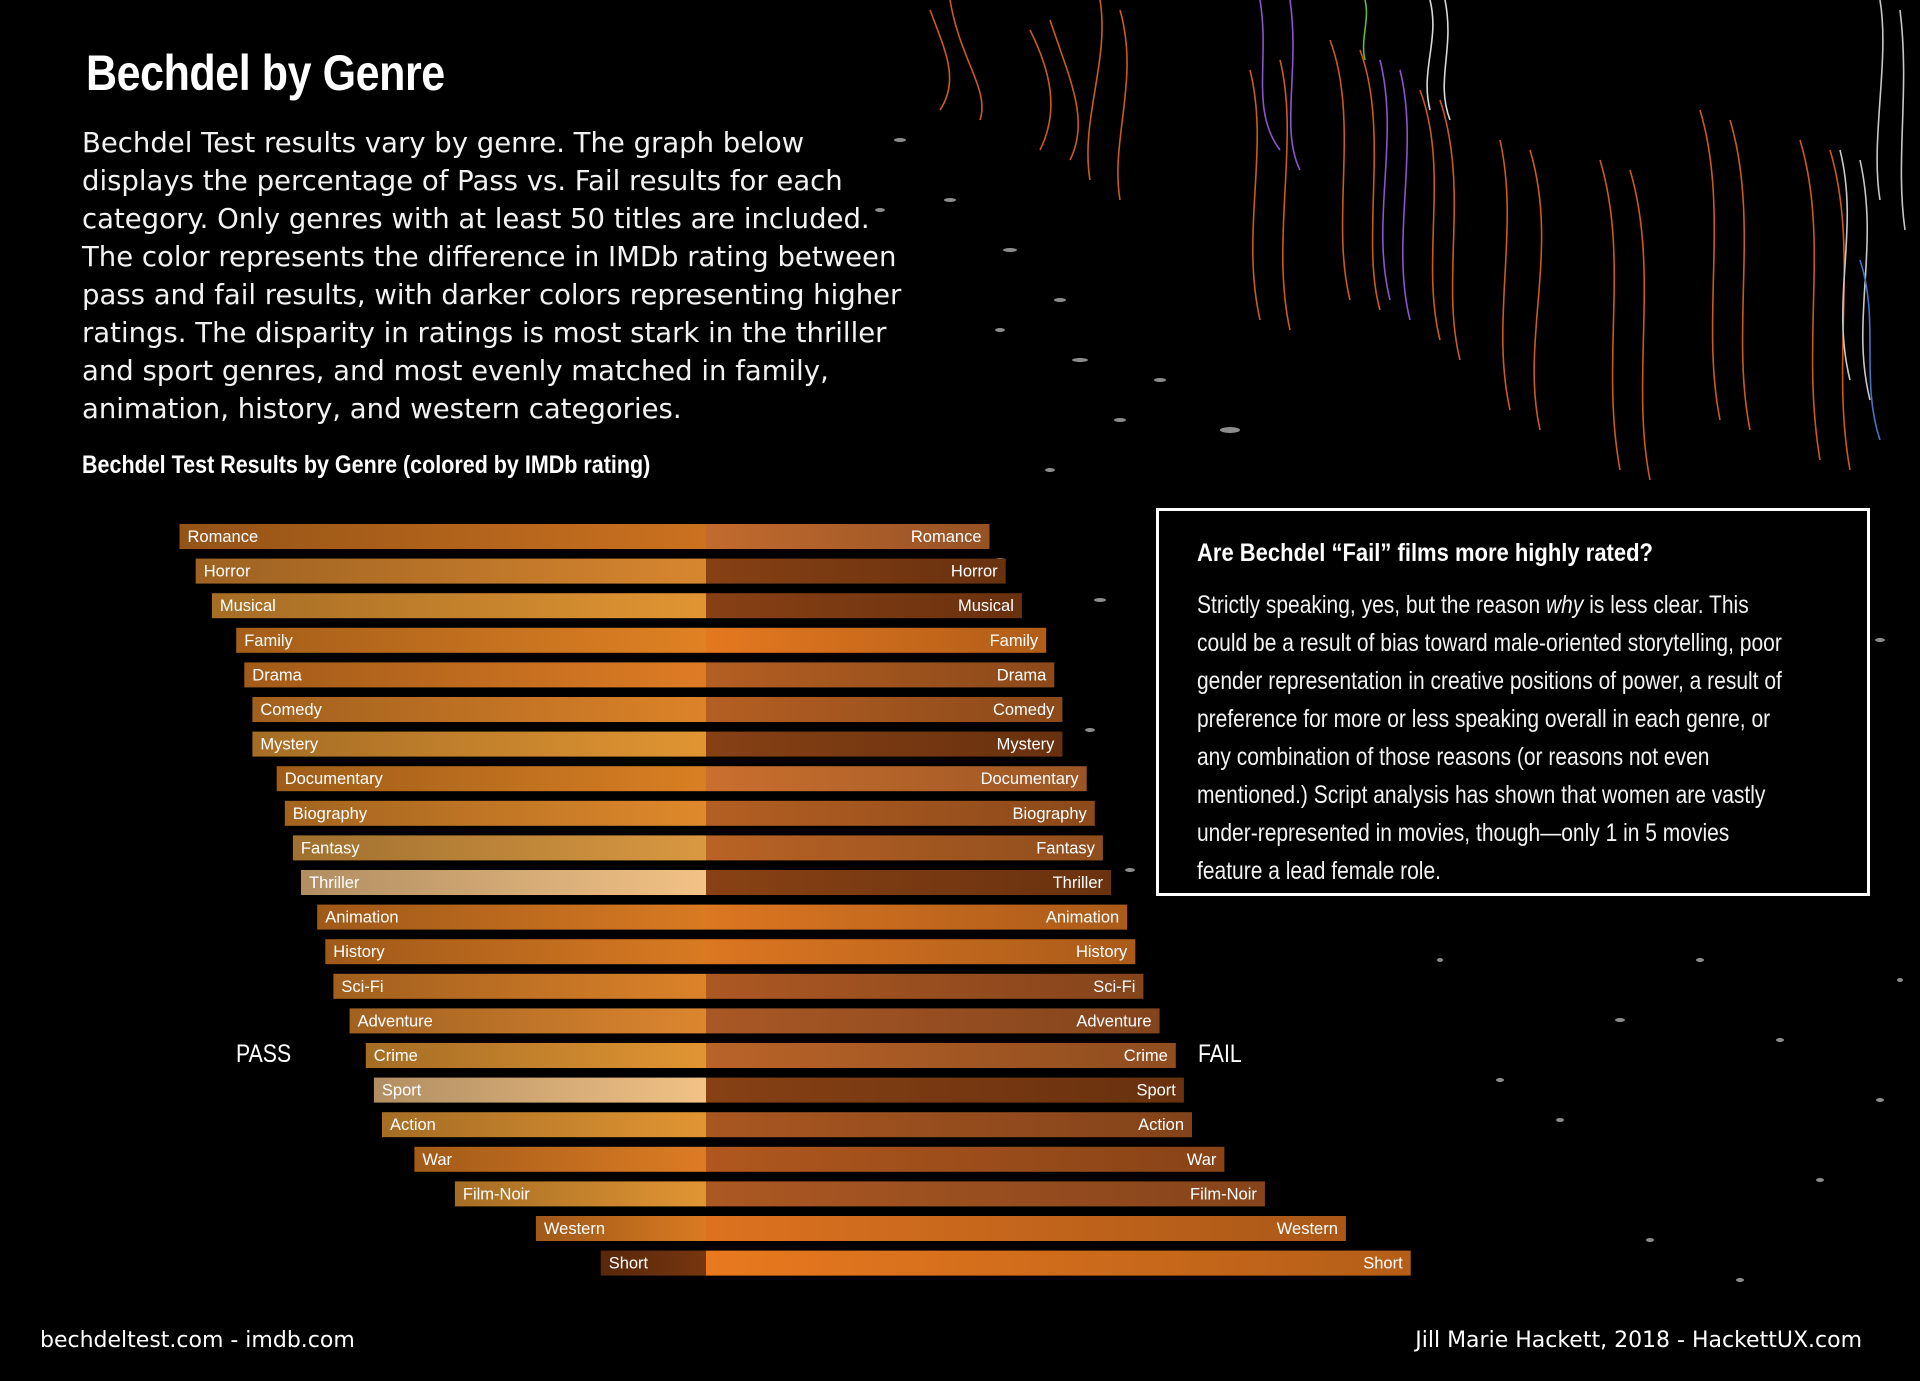  What do you see at coordinates (527, 1021) in the screenshot?
I see `bar-pass-adventure` at bounding box center [527, 1021].